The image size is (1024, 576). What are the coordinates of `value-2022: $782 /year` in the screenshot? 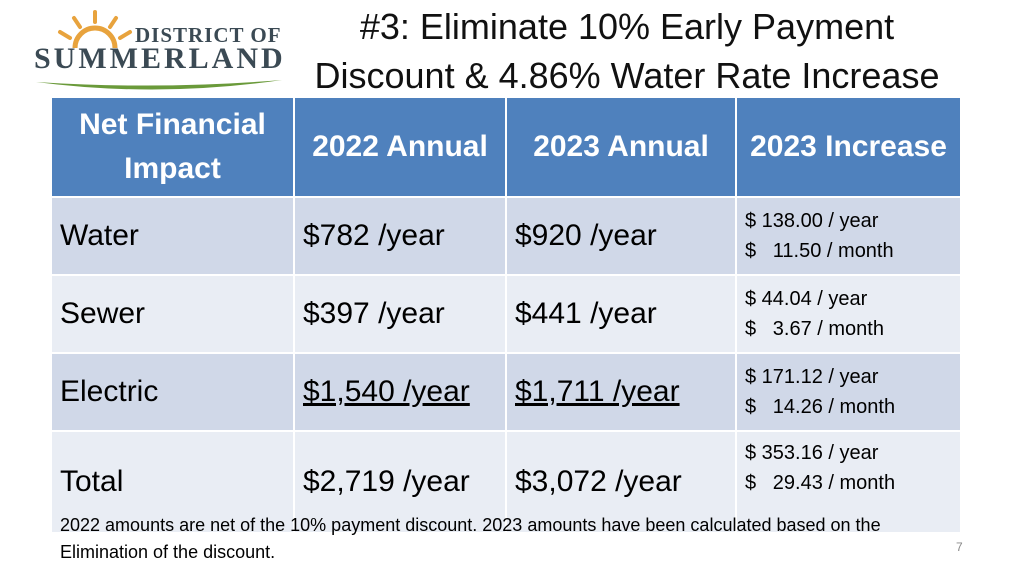 It's located at (401, 237).